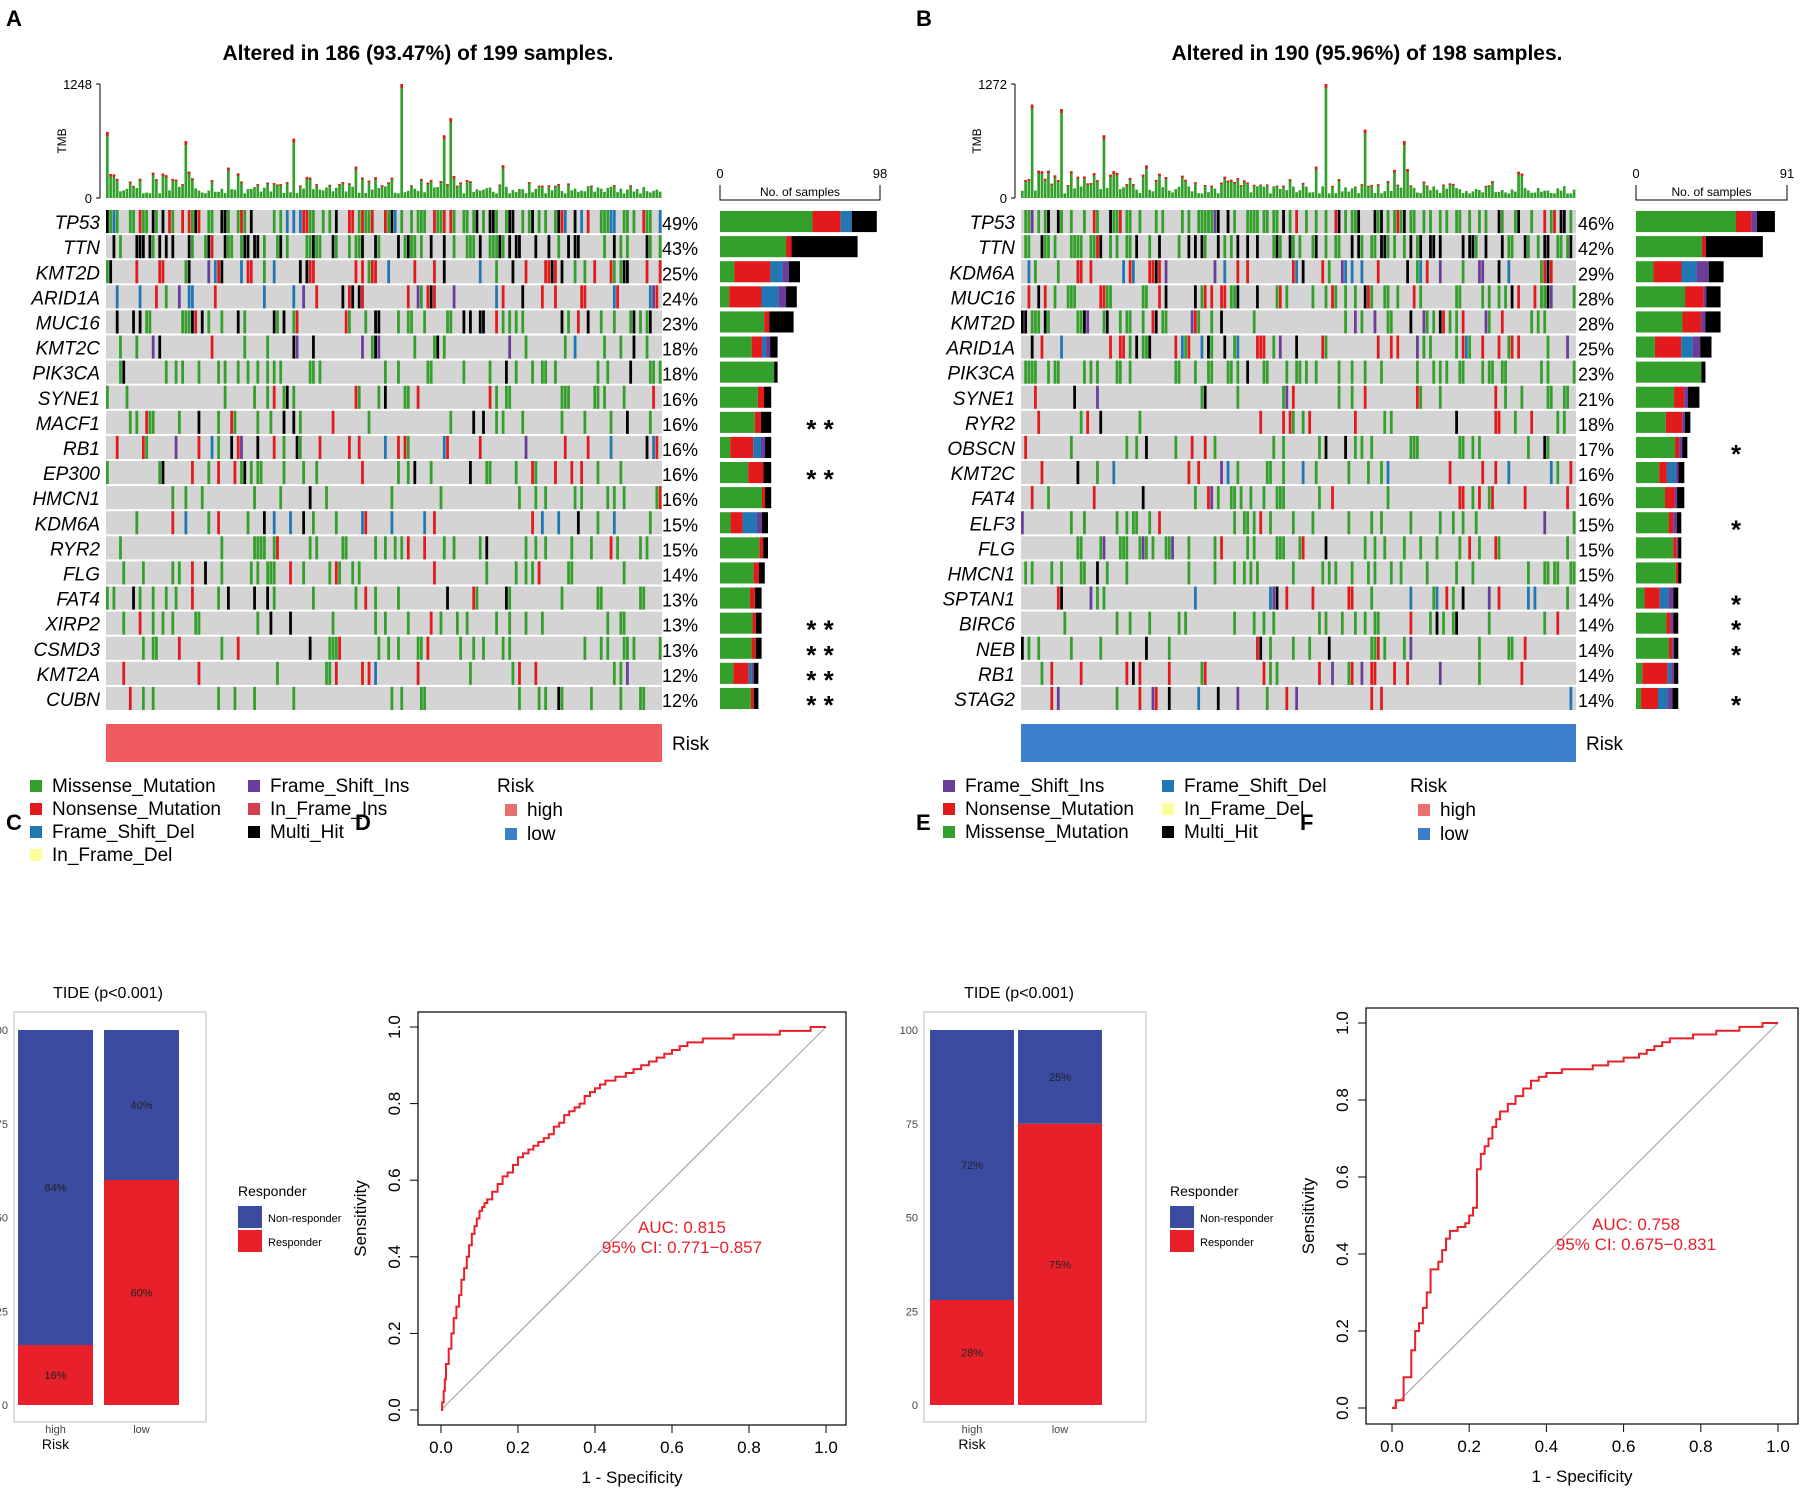 The height and width of the screenshot is (1507, 1802). Describe the element at coordinates (1454, 834) in the screenshot. I see `legend-label: low` at that location.